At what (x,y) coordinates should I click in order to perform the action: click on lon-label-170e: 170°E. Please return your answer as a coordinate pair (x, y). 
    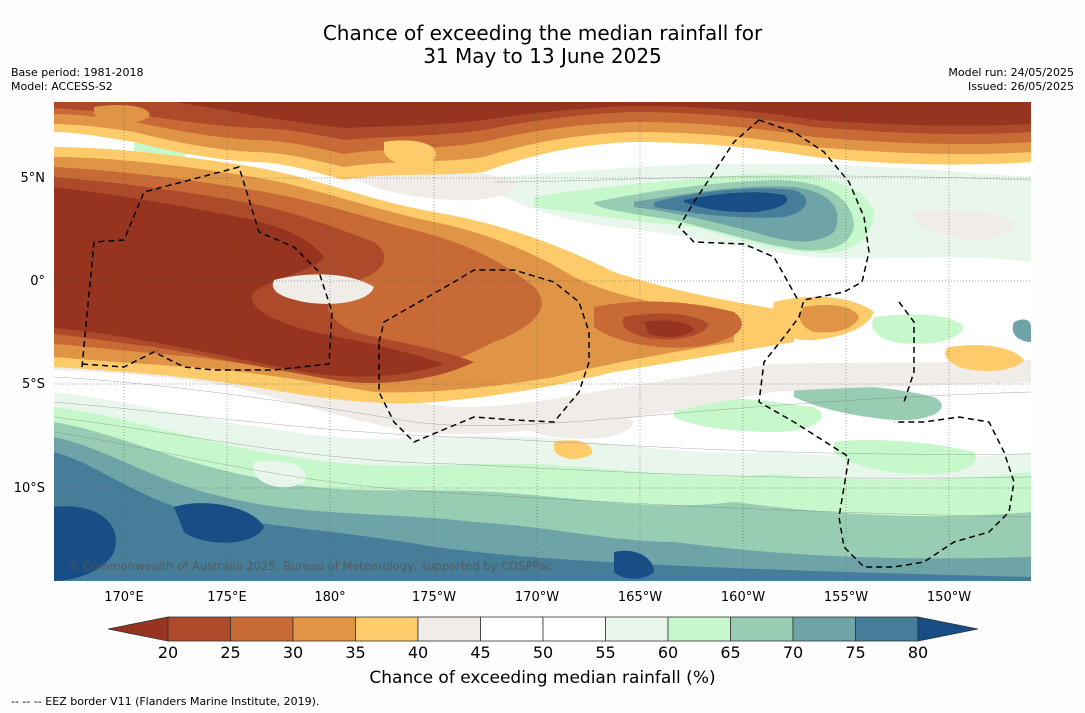
    Looking at the image, I should click on (124, 597).